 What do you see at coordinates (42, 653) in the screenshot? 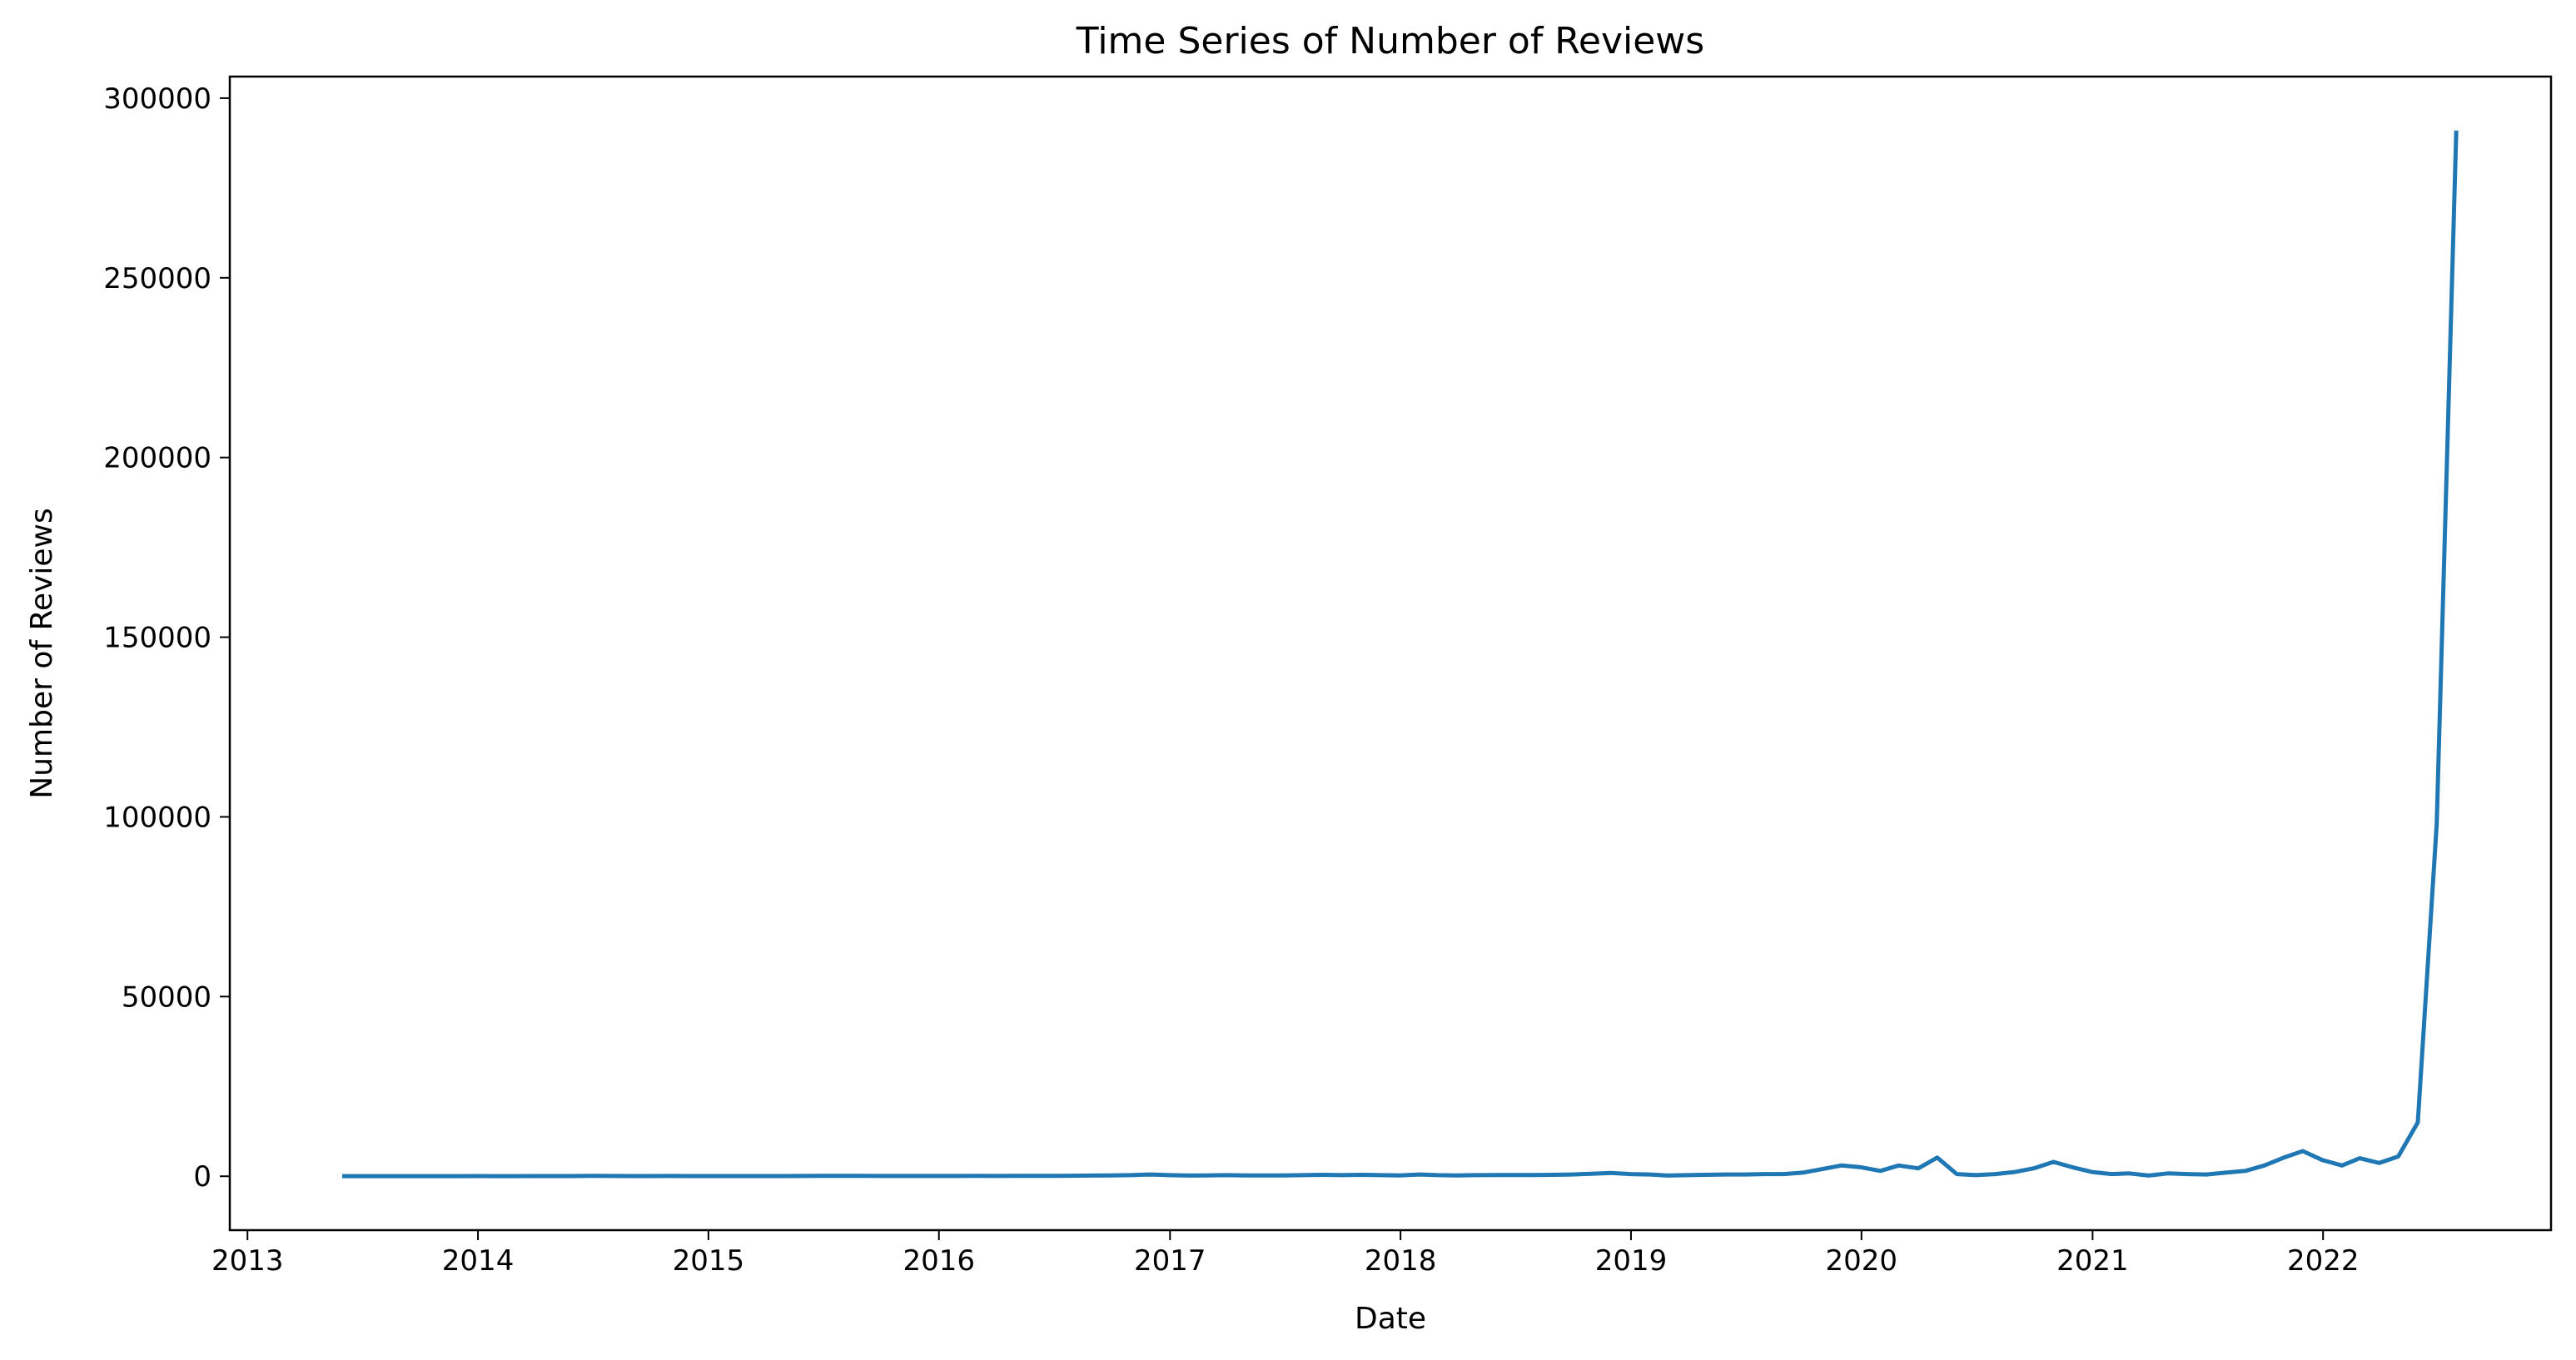
I see `y-axis-label: Number of Reviews` at bounding box center [42, 653].